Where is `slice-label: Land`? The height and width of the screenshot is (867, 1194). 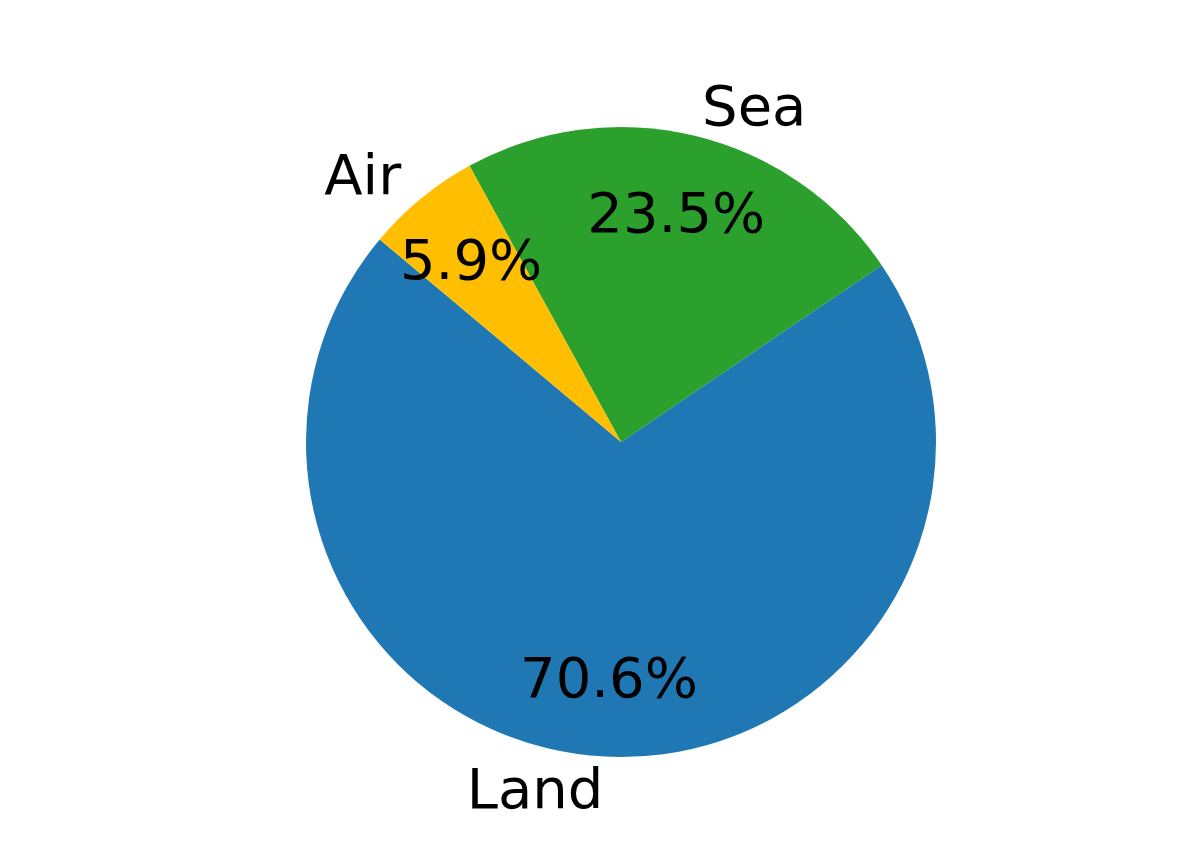 slice-label: Land is located at coordinates (535, 788).